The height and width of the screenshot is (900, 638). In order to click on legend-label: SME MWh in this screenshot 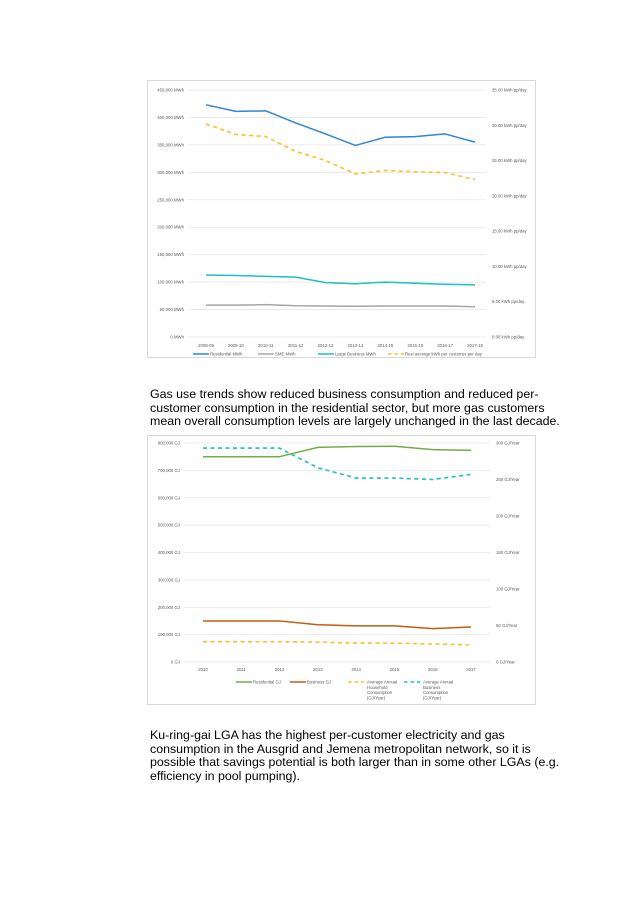, I will do `click(285, 354)`.